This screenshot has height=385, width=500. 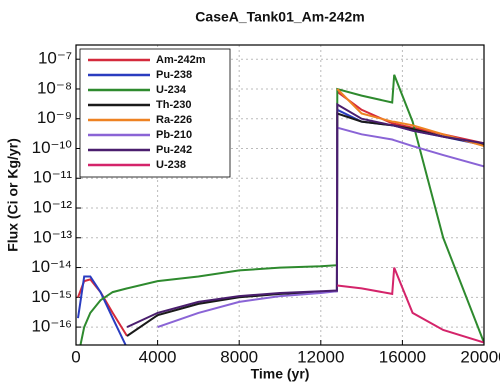 What do you see at coordinates (320, 356) in the screenshot?
I see `x-tick-label: 12000` at bounding box center [320, 356].